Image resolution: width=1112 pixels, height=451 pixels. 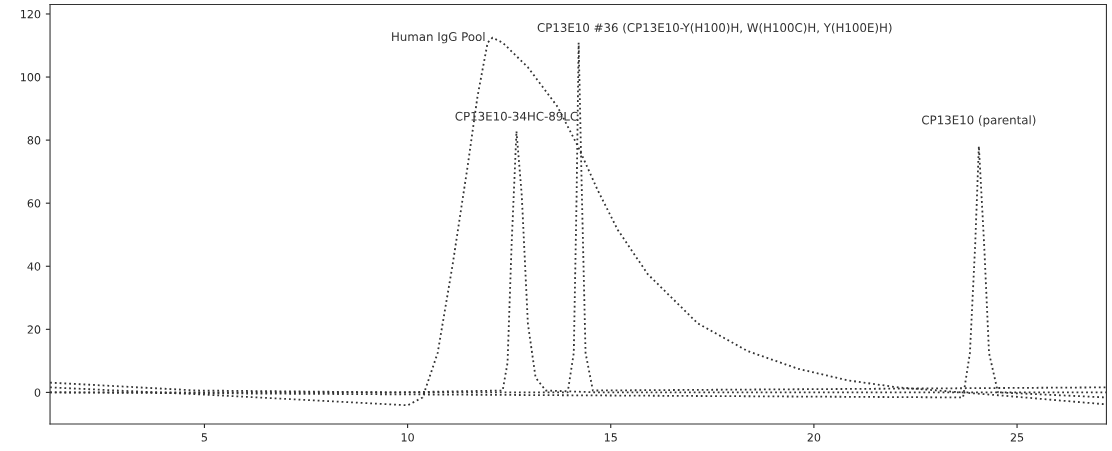 I want to click on annotation: CP13E10 (parental), so click(x=979, y=121).